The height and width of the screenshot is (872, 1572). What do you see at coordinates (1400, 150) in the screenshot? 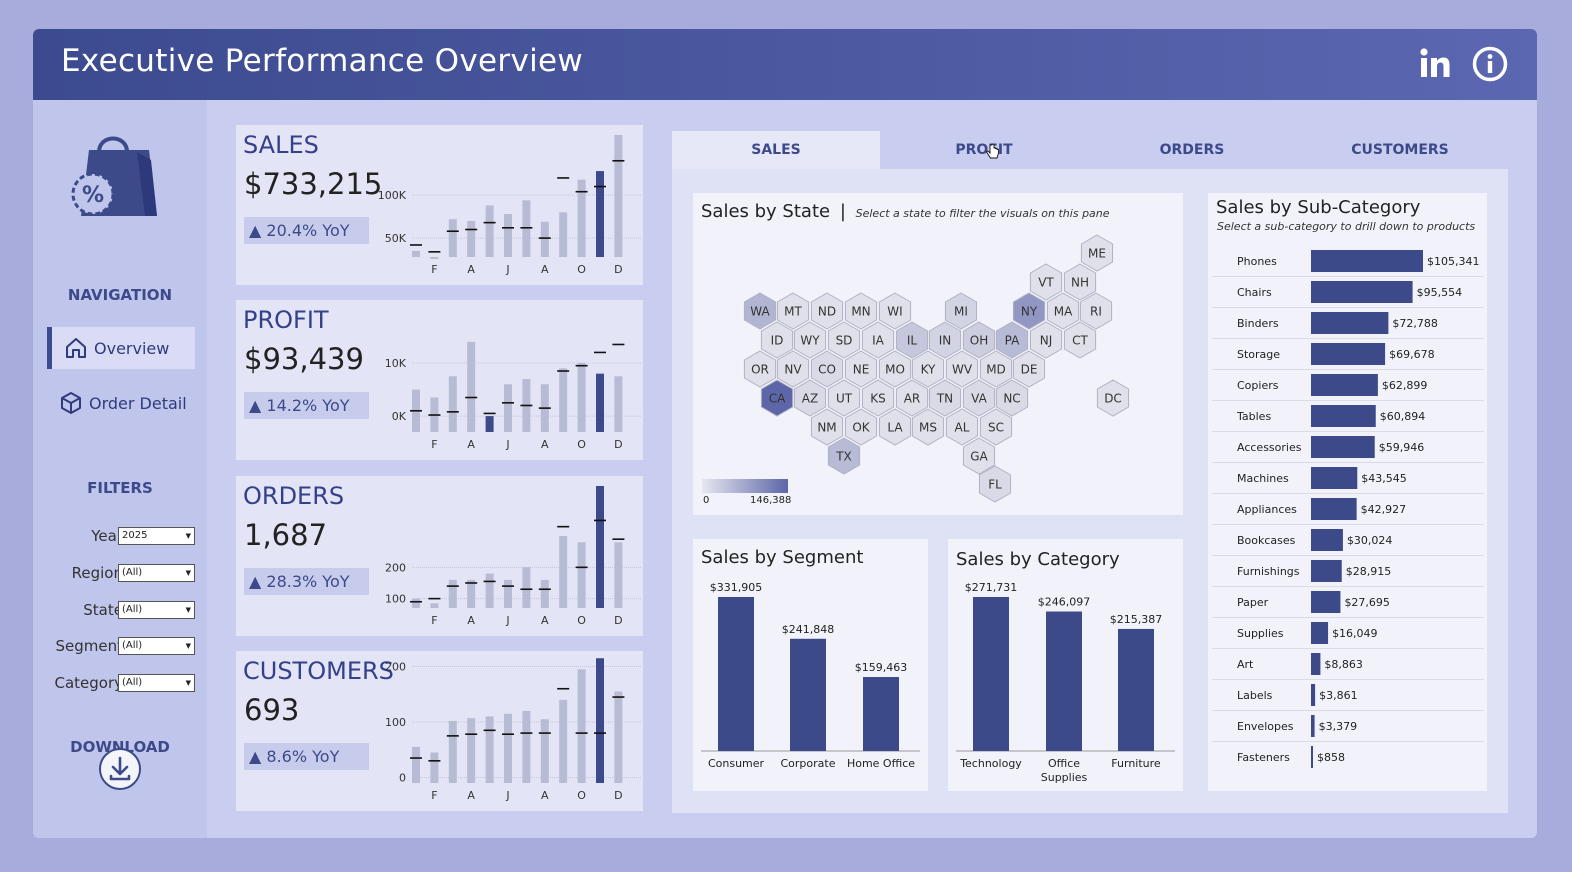
I see `tab-customers: CUSTOMERS` at bounding box center [1400, 150].